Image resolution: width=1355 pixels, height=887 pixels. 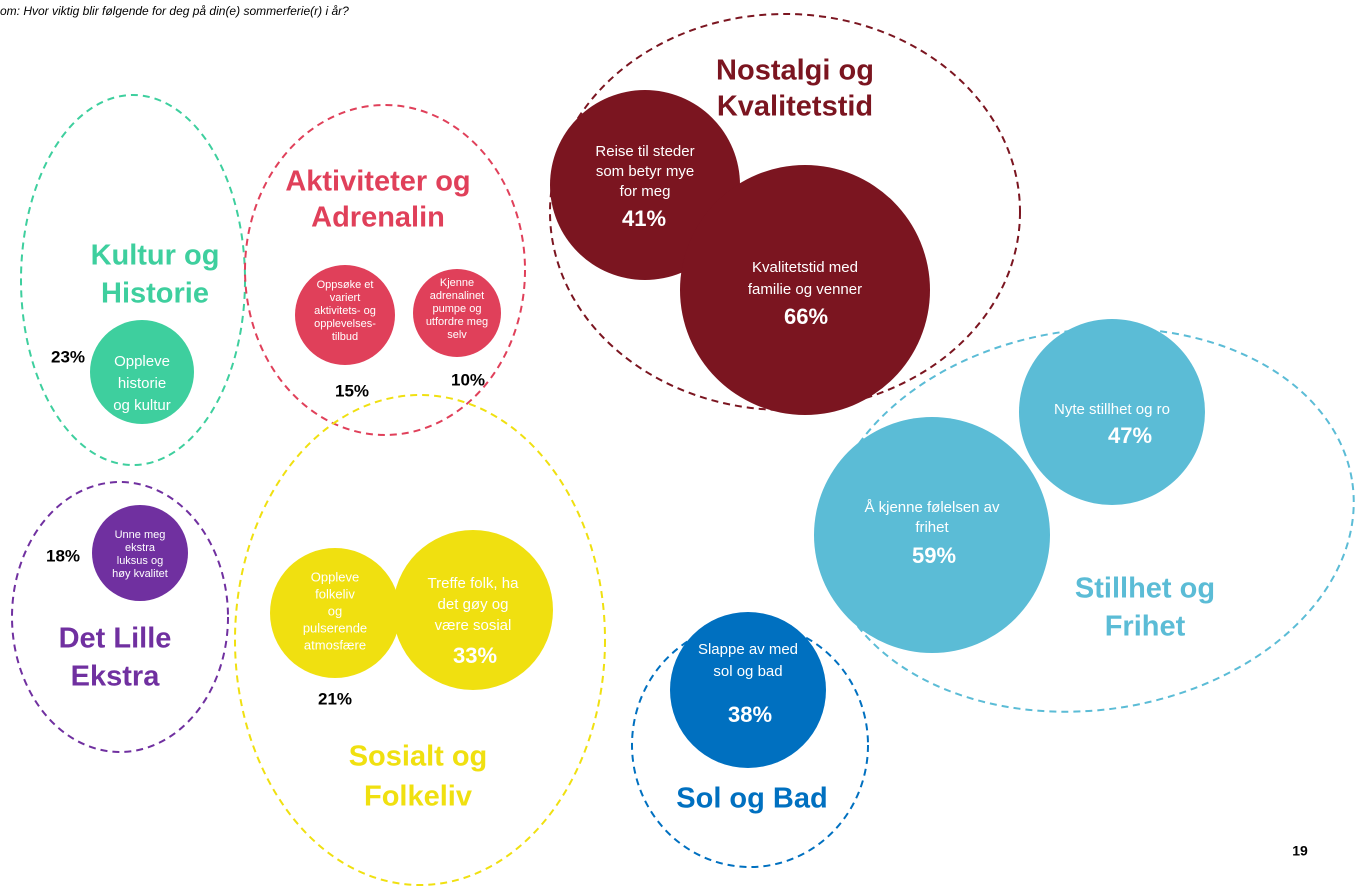 I want to click on group-title: Stillhet og, so click(x=1145, y=589).